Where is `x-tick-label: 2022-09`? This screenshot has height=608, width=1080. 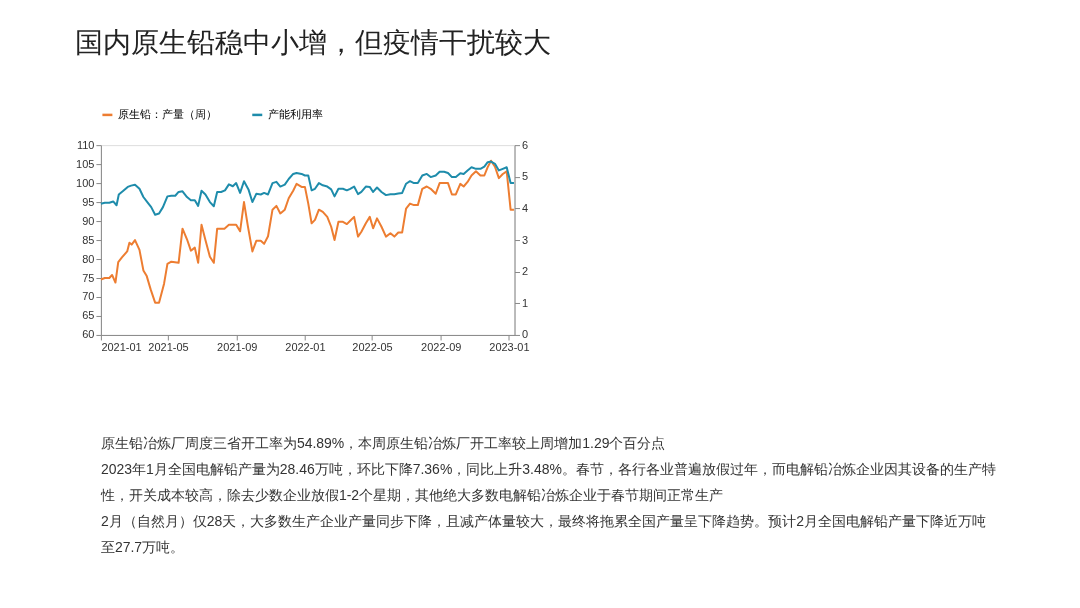 x-tick-label: 2022-09 is located at coordinates (441, 347).